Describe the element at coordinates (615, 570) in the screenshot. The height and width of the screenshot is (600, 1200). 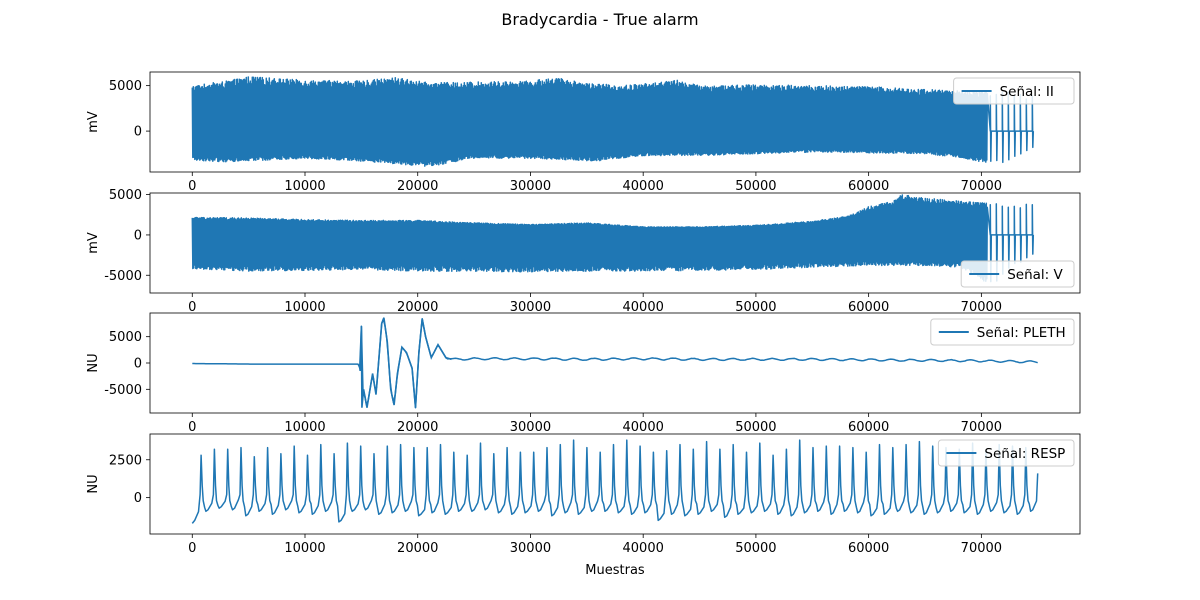
I see `x-axis-label: Muestras` at that location.